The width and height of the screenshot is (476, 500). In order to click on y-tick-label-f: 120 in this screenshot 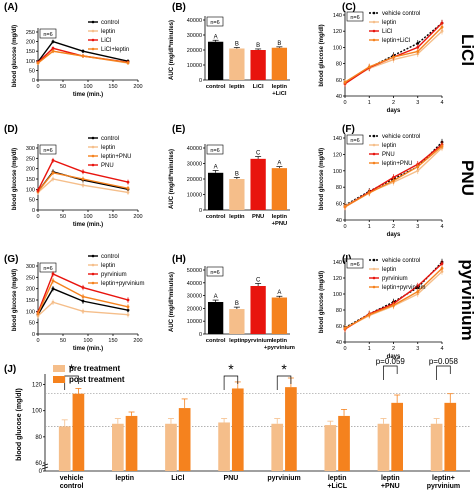, I will do `click(337, 155)`.